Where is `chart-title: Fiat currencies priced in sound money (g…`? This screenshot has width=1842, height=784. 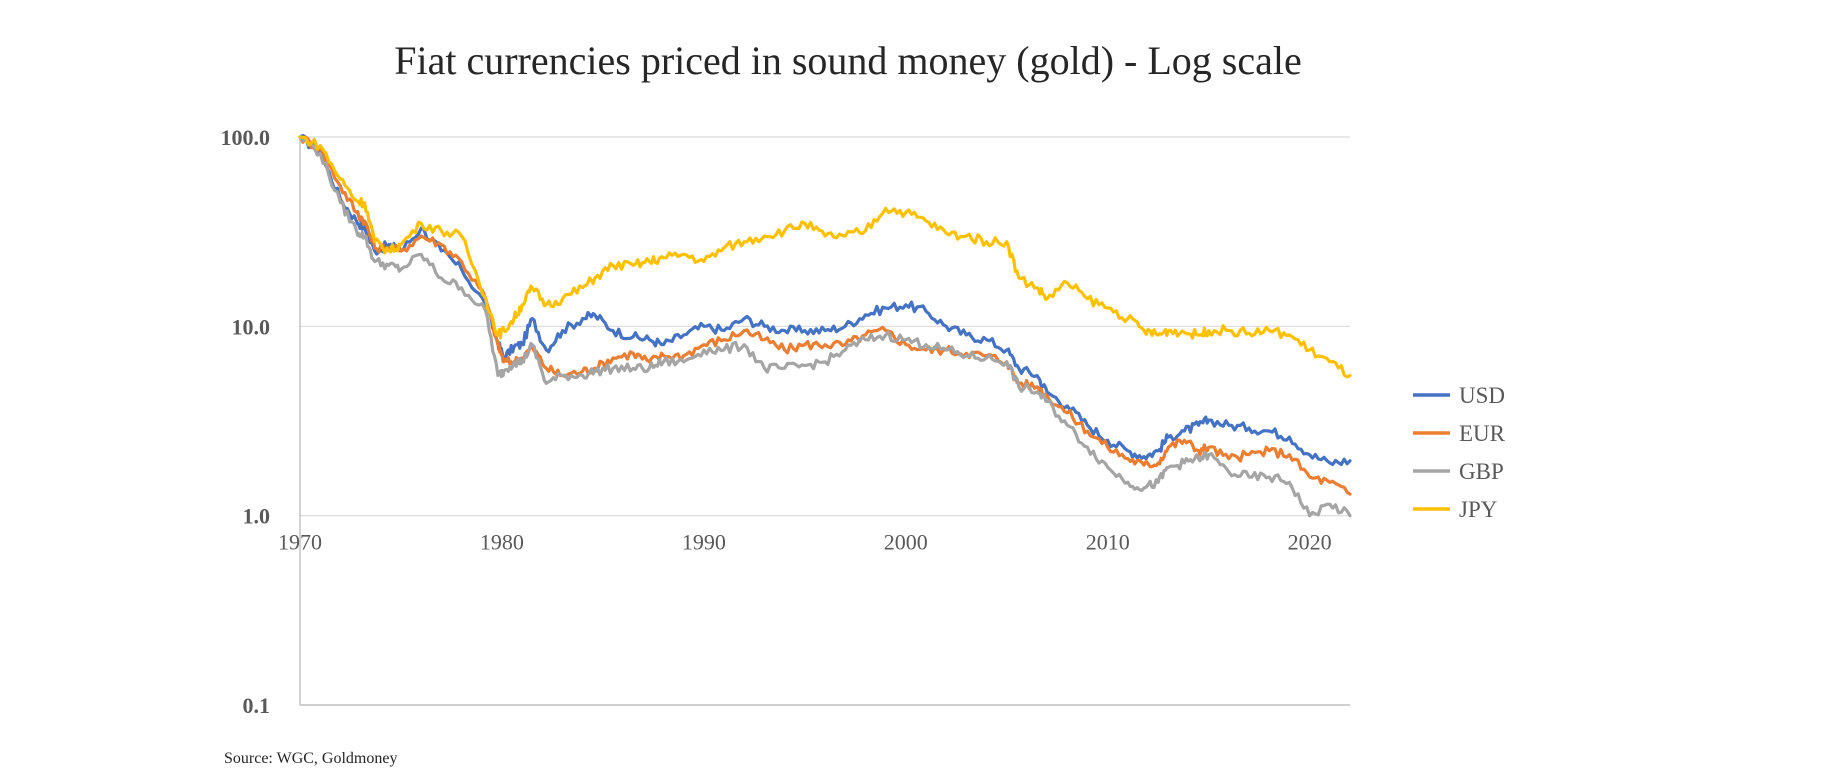
chart-title: Fiat currencies priced in sound money (g… is located at coordinates (848, 60).